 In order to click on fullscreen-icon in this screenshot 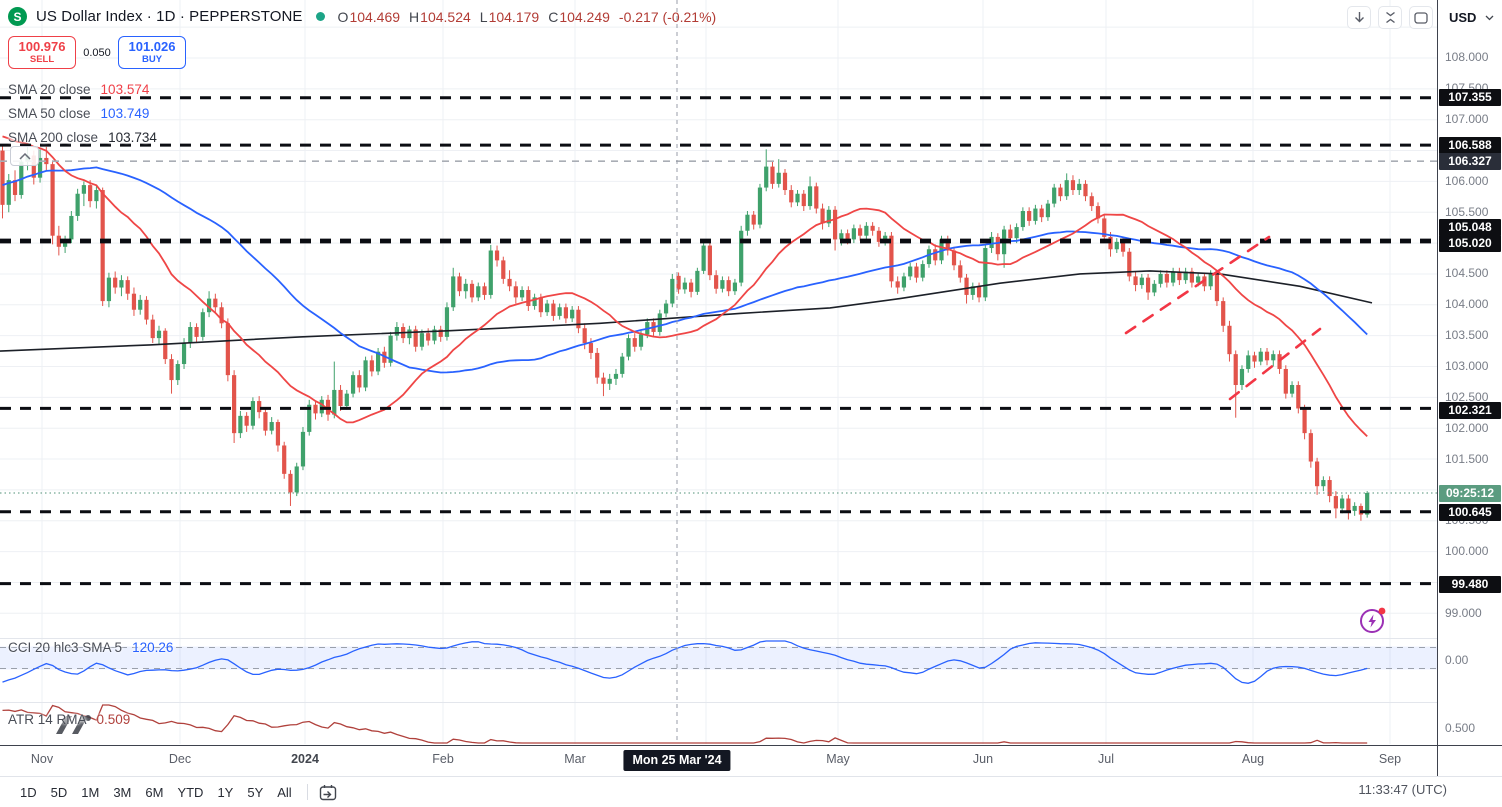, I will do `click(1421, 17)`.